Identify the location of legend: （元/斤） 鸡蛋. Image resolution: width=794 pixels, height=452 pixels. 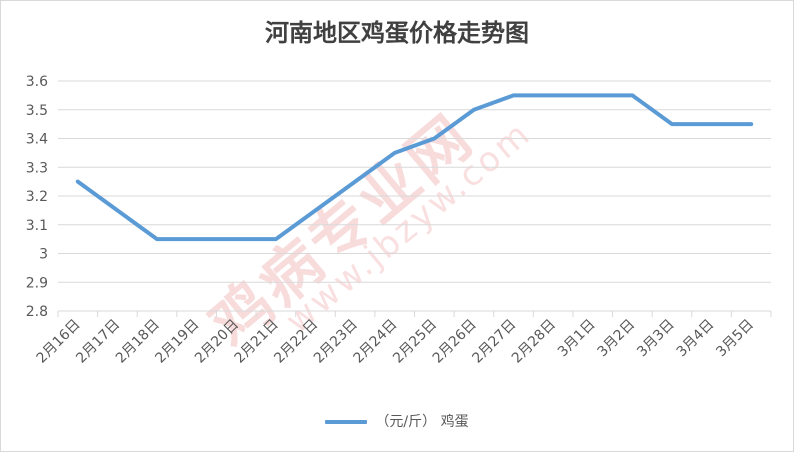
(397, 421).